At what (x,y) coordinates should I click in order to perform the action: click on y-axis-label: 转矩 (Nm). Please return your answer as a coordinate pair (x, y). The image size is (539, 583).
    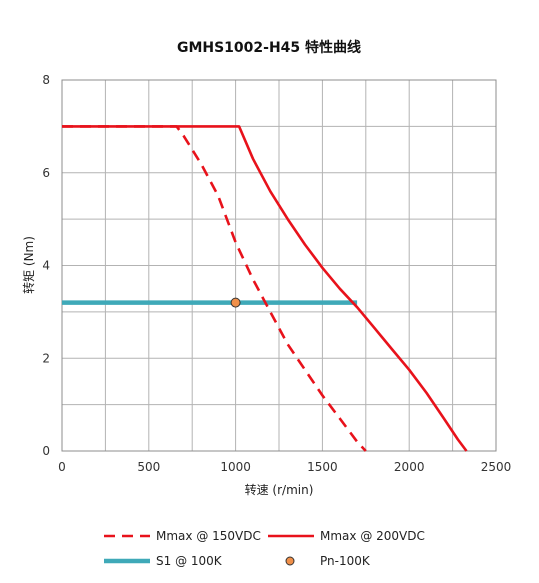
    Looking at the image, I should click on (28, 265).